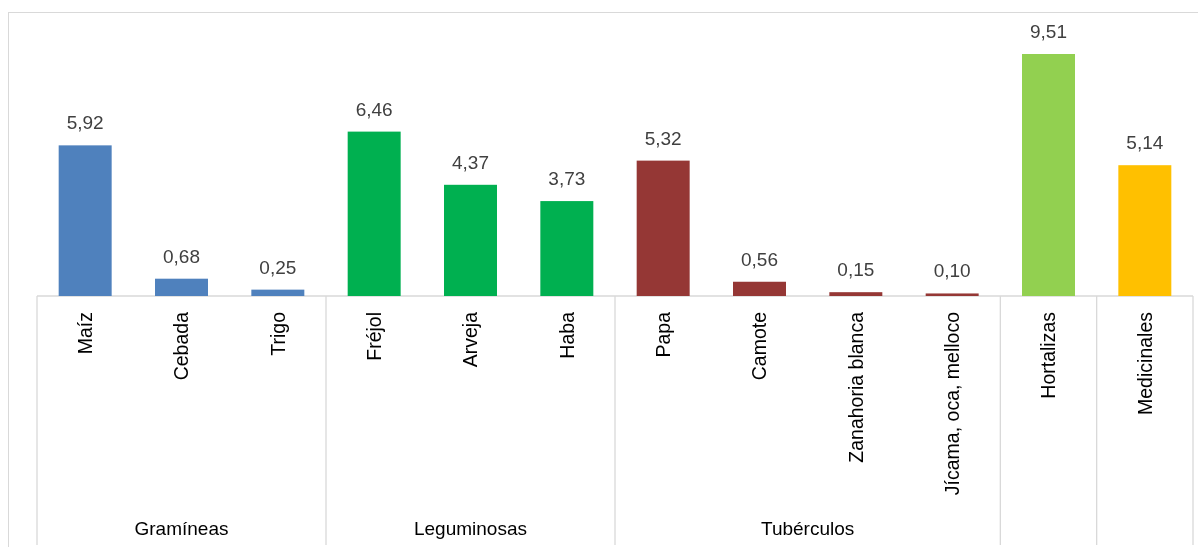 The image size is (1198, 547). I want to click on x-tick-label: Trigo, so click(277, 333).